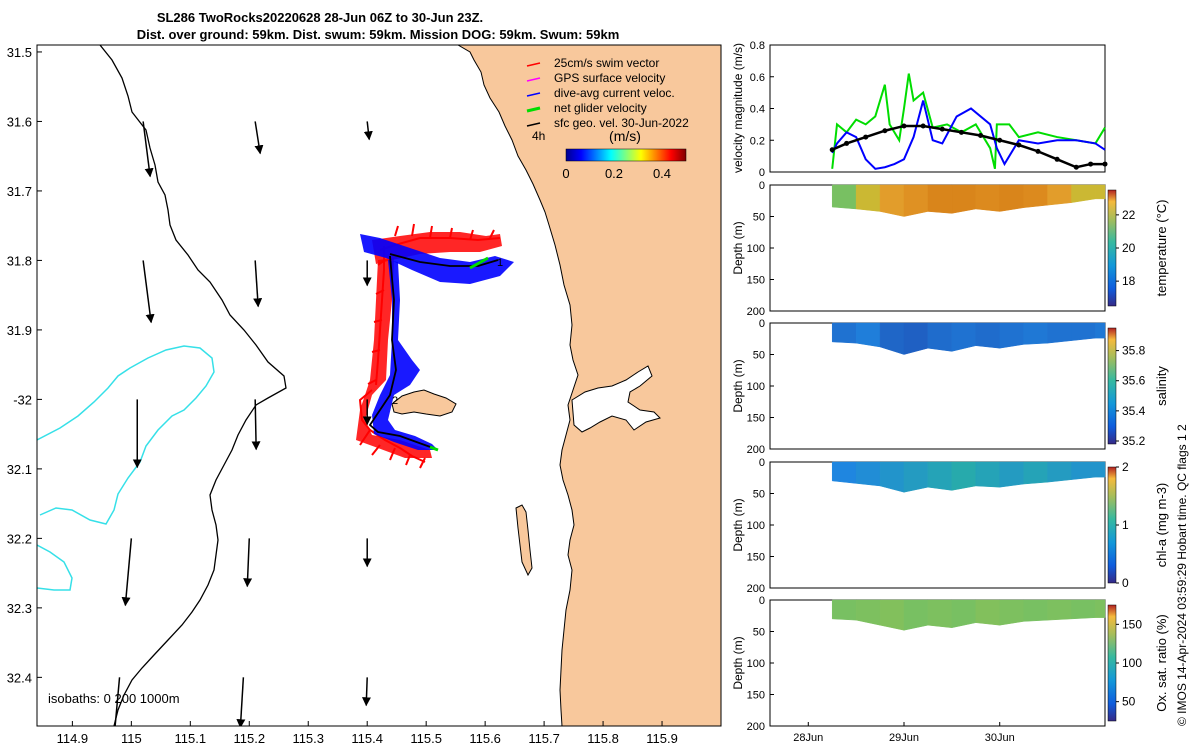  I want to click on dac-band, so click(437, 259).